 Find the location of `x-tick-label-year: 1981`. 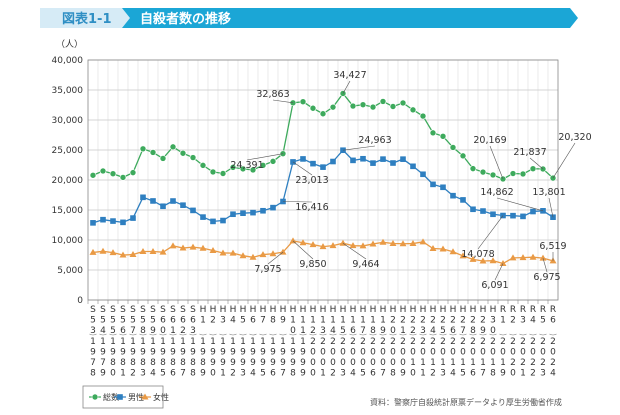

x-tick-label-year: 1981 is located at coordinates (123, 358).